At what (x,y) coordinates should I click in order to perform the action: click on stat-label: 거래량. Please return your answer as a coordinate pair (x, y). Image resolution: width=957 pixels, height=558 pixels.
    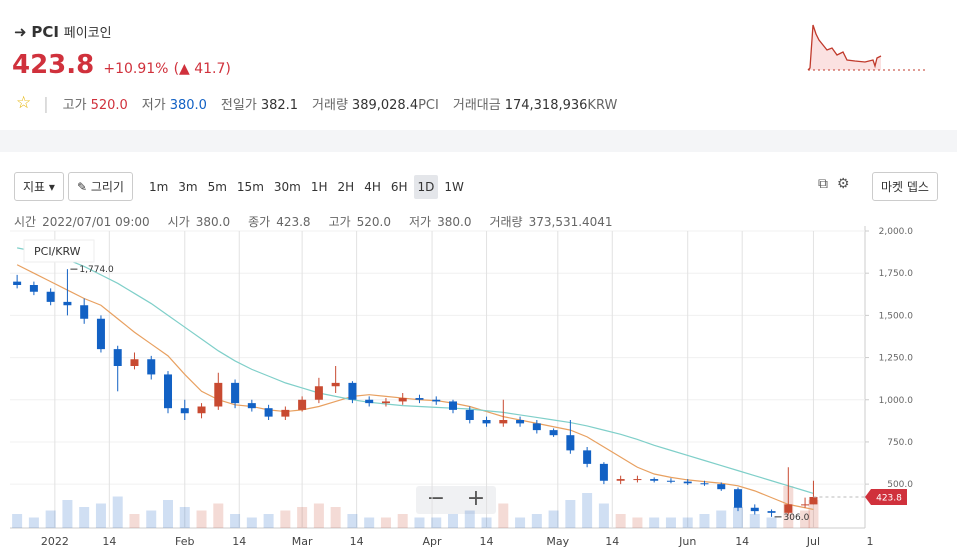
    Looking at the image, I should click on (330, 105).